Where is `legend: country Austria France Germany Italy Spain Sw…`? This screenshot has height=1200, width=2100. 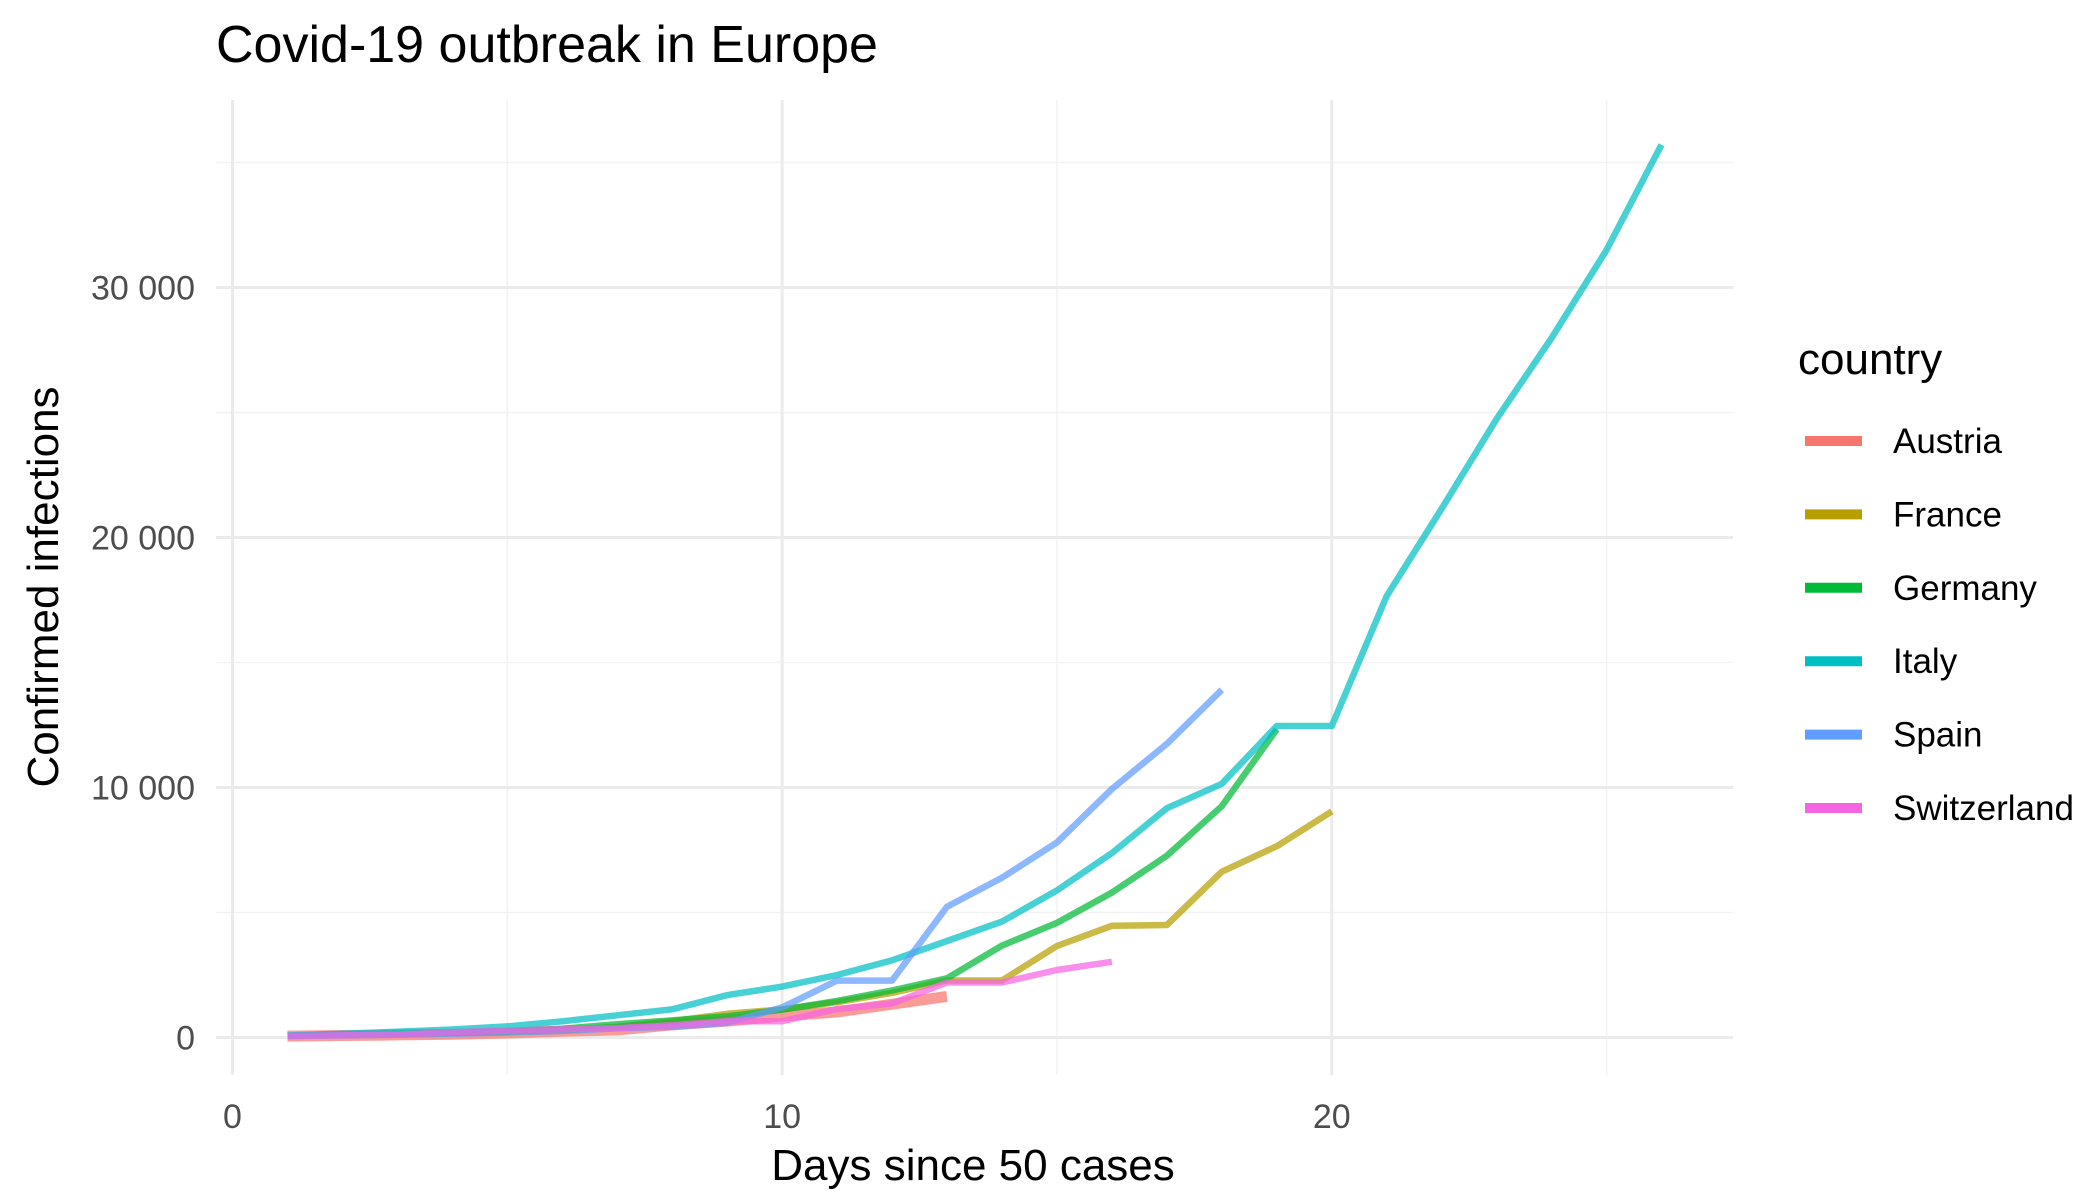 legend: country Austria France Germany Italy Spain Sw… is located at coordinates (1936, 581).